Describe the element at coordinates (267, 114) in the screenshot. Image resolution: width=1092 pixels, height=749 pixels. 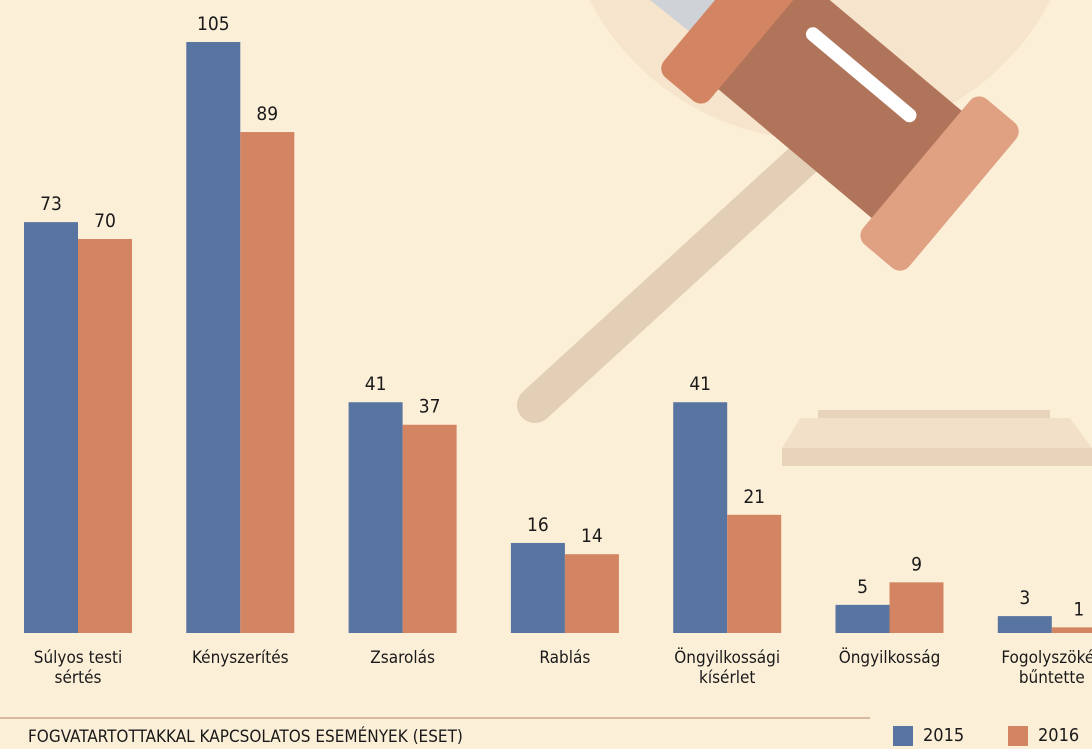
I see `data-label: 89` at that location.